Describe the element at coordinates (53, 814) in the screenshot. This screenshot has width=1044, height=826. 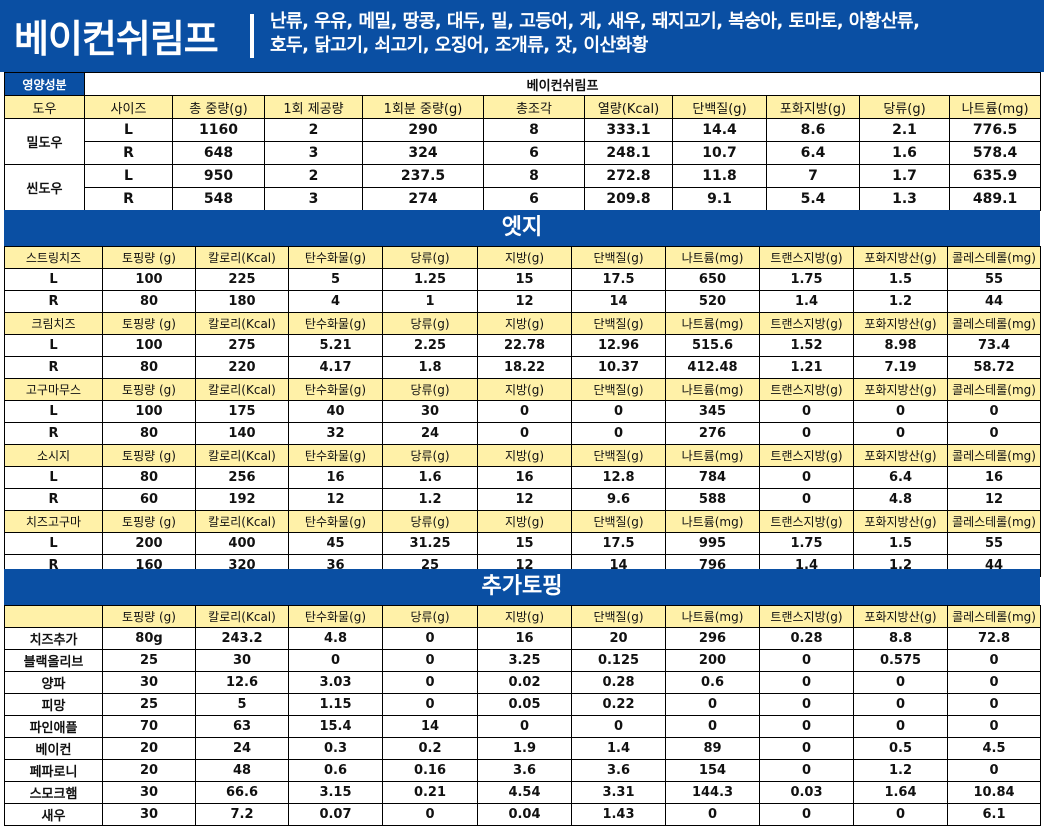
I see `topping-name: 새우` at that location.